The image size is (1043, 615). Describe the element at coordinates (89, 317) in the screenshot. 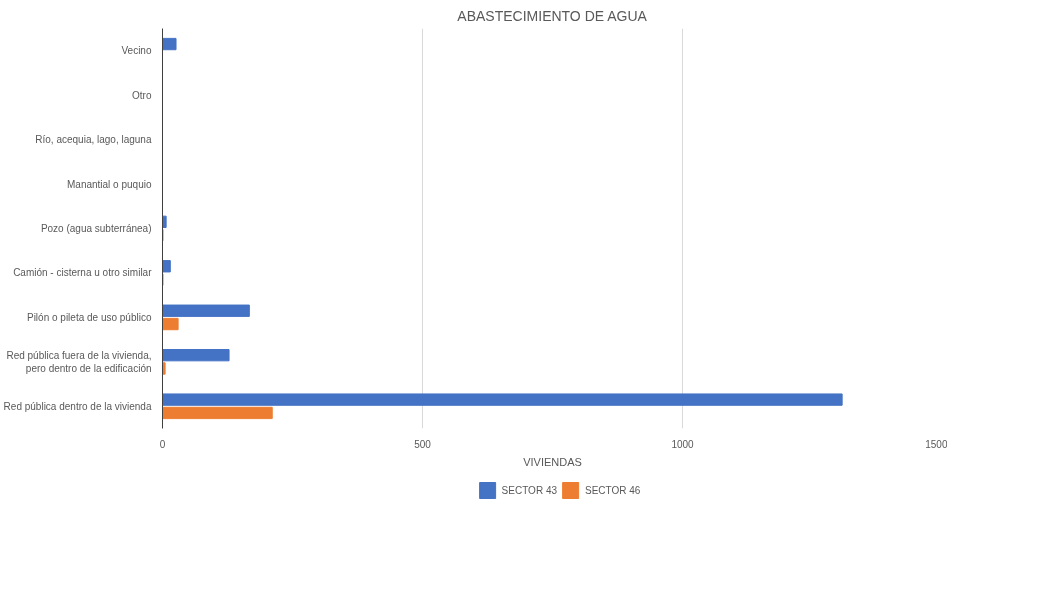

I see `y-tick-label: Pilón o pileta de uso público` at that location.